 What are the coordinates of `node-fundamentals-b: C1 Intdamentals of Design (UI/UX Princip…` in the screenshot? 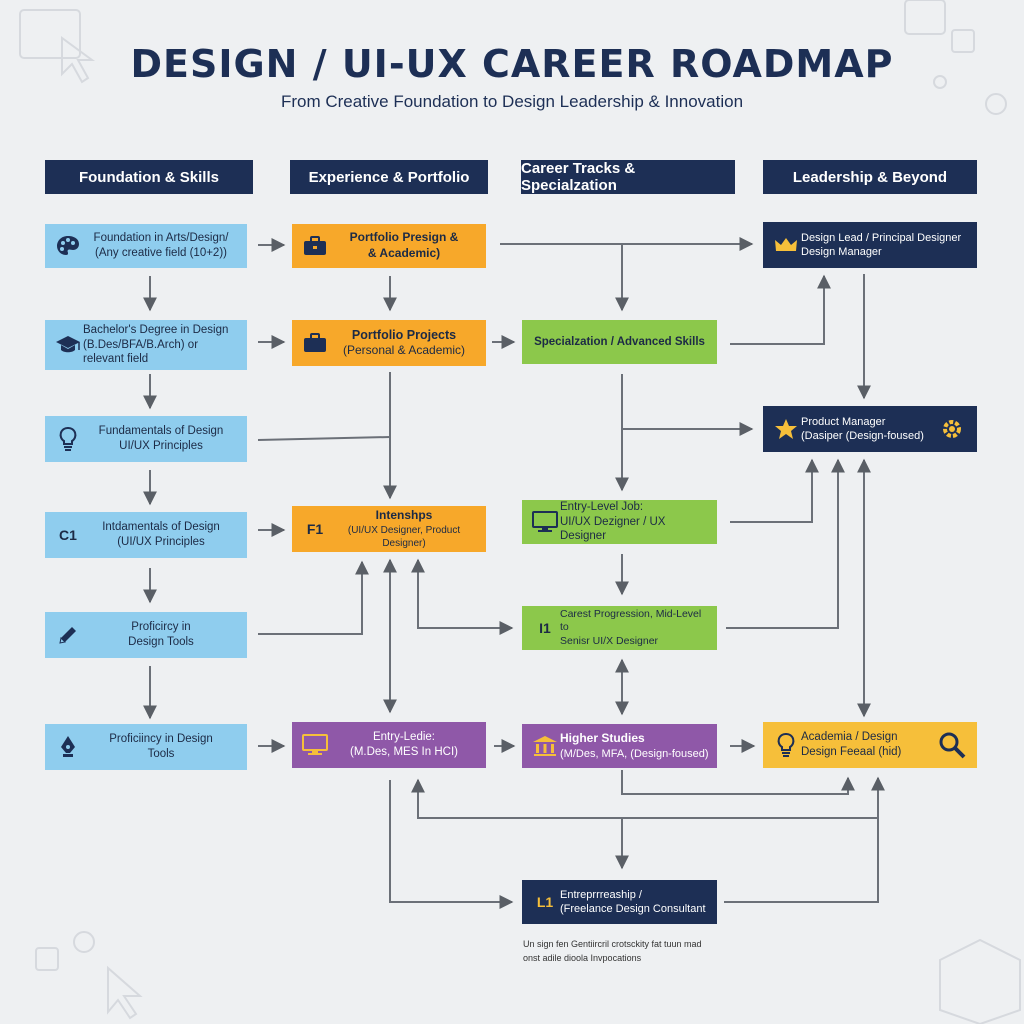 It's located at (146, 535).